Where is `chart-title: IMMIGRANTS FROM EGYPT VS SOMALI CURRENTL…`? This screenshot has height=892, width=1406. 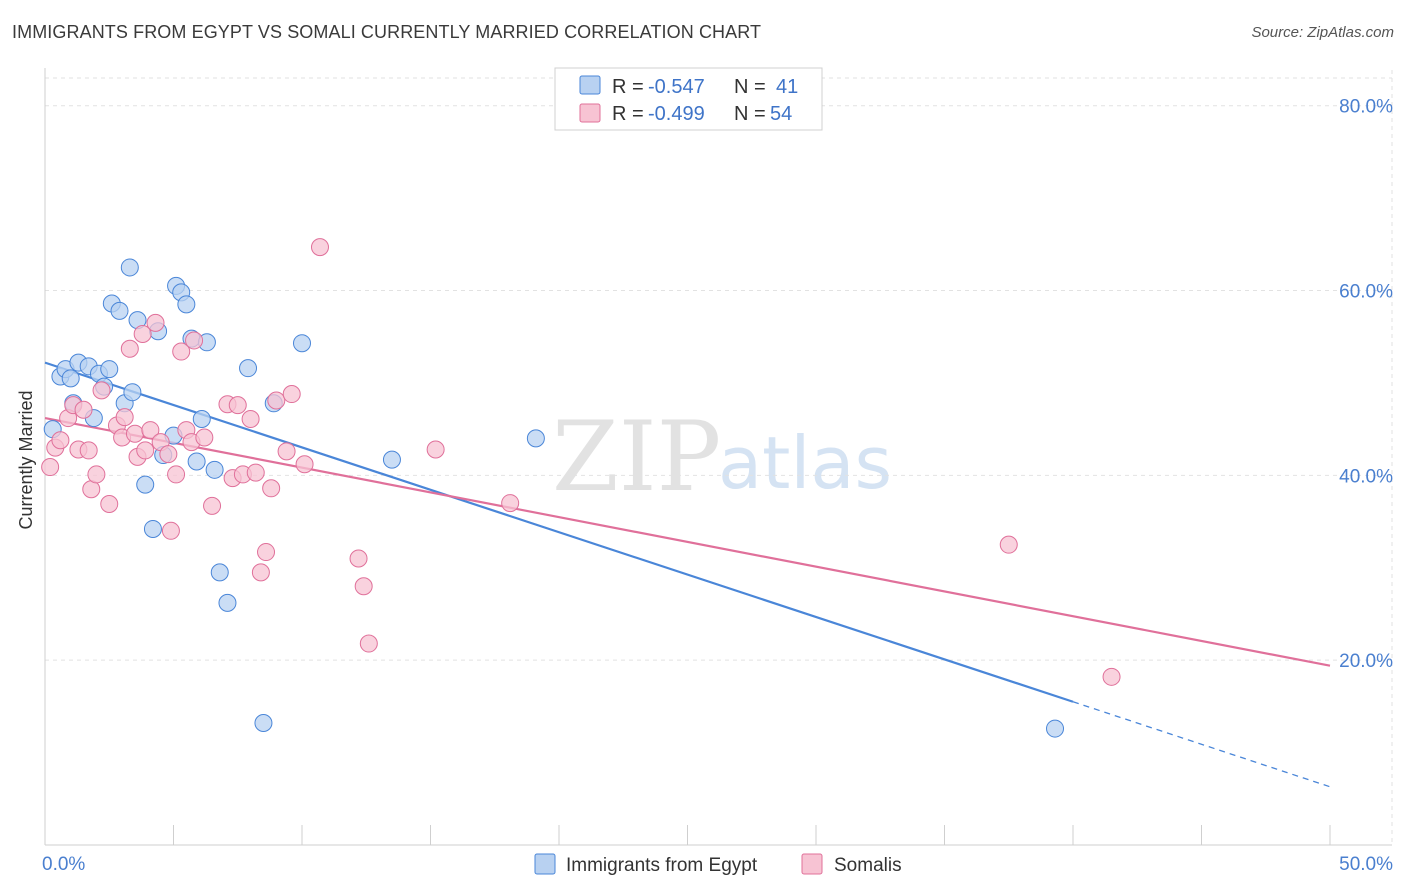
chart-title: IMMIGRANTS FROM EGYPT VS SOMALI CURRENTL… is located at coordinates (387, 32).